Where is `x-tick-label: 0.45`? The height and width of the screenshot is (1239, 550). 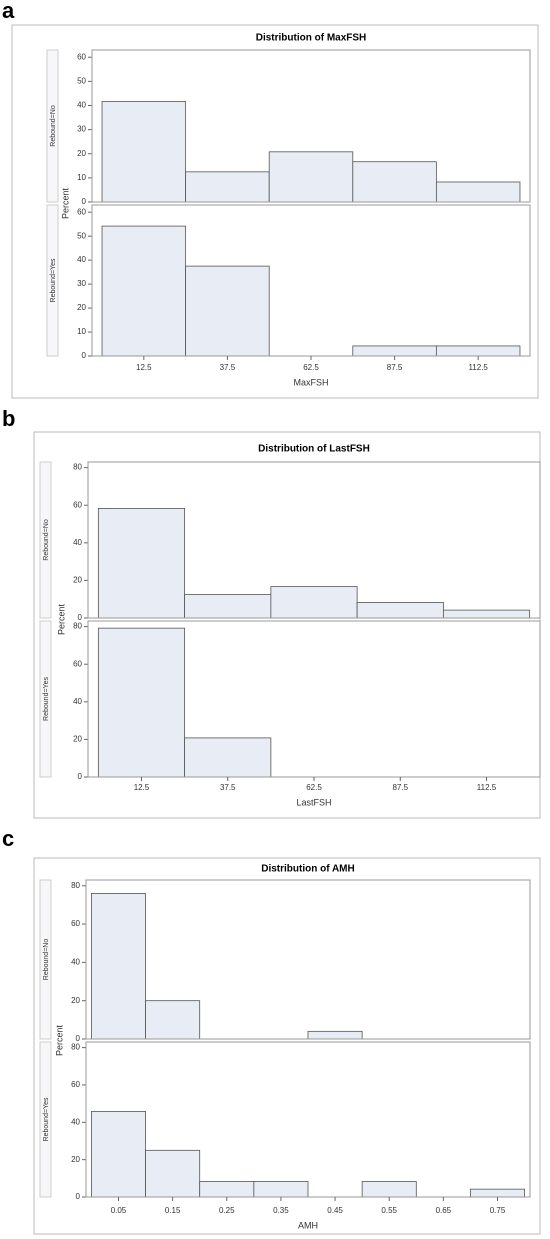
x-tick-label: 0.45 is located at coordinates (335, 1210).